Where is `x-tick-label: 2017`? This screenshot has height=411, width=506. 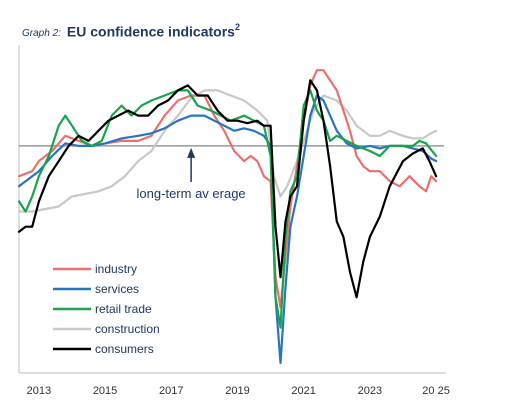
x-tick-label: 2017 is located at coordinates (171, 391).